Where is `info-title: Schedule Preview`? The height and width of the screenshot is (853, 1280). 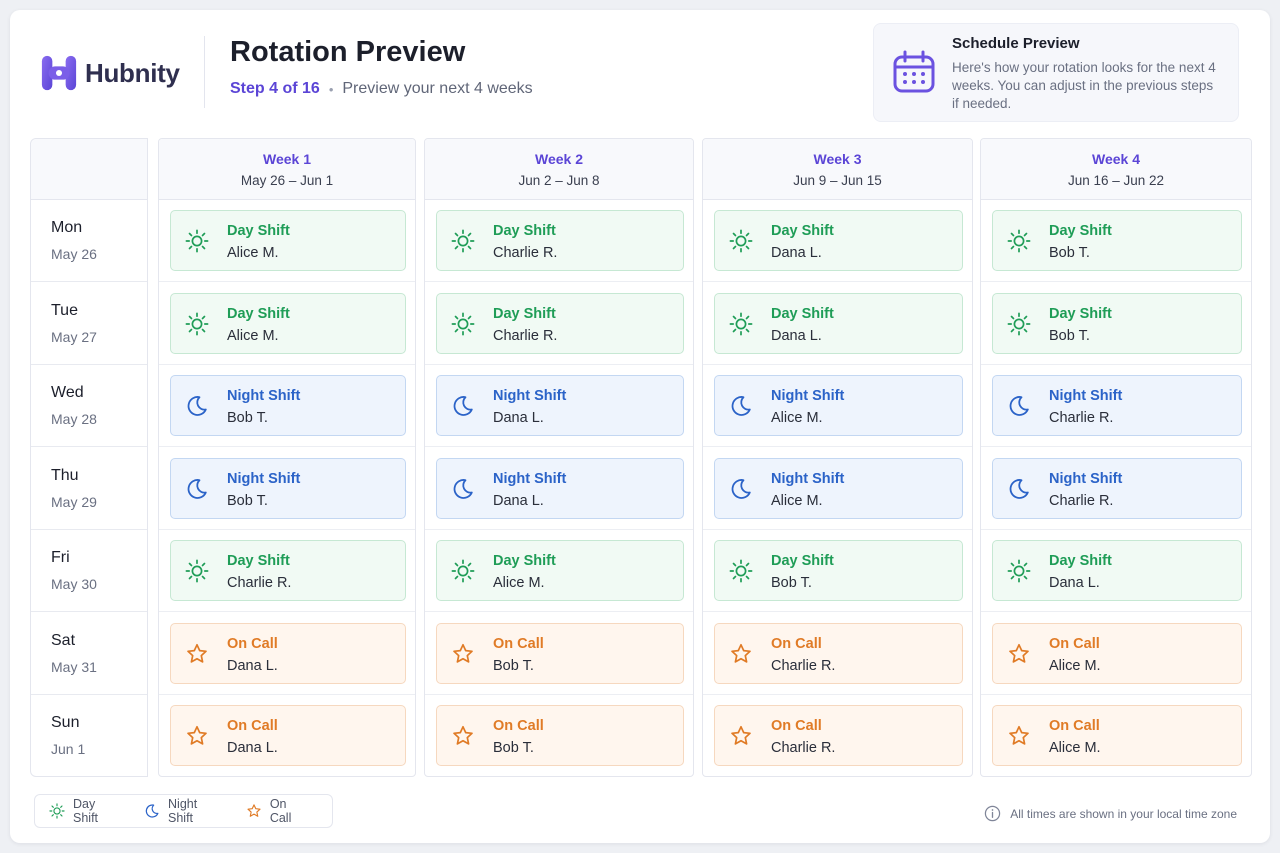
info-title: Schedule Preview is located at coordinates (1016, 43).